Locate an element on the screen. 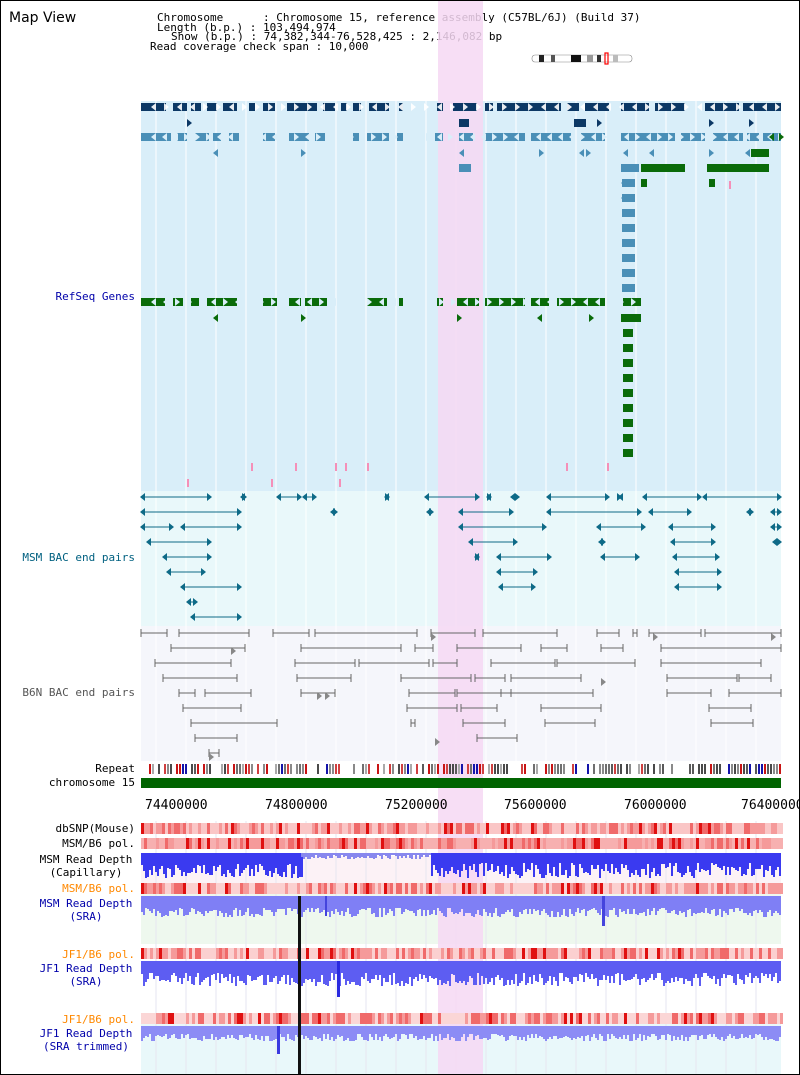 The height and width of the screenshot is (1075, 800). chromosome-ideogram is located at coordinates (584, 59).